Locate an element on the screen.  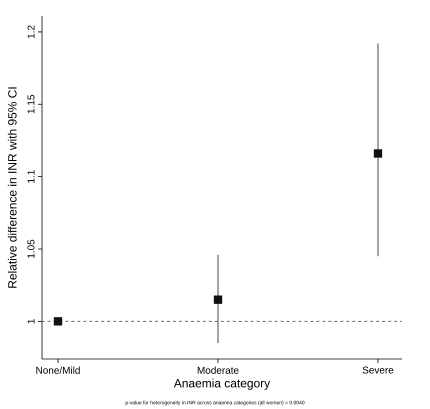
y-tick-label: 1.2 is located at coordinates (31, 31).